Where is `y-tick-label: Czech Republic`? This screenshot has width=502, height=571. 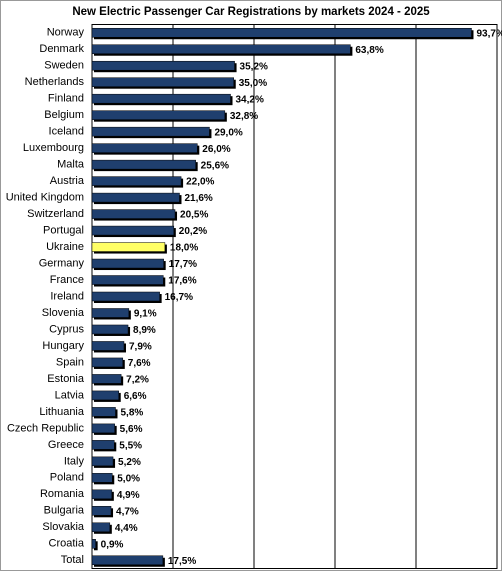
y-tick-label: Czech Republic is located at coordinates (46, 428).